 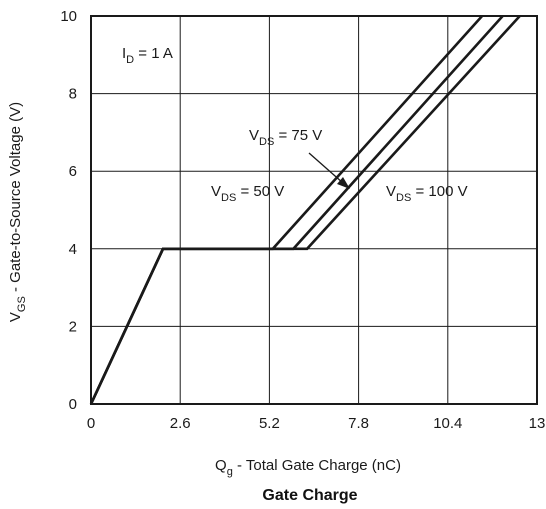 What do you see at coordinates (309, 495) in the screenshot?
I see `chart-caption: Gate Charge` at bounding box center [309, 495].